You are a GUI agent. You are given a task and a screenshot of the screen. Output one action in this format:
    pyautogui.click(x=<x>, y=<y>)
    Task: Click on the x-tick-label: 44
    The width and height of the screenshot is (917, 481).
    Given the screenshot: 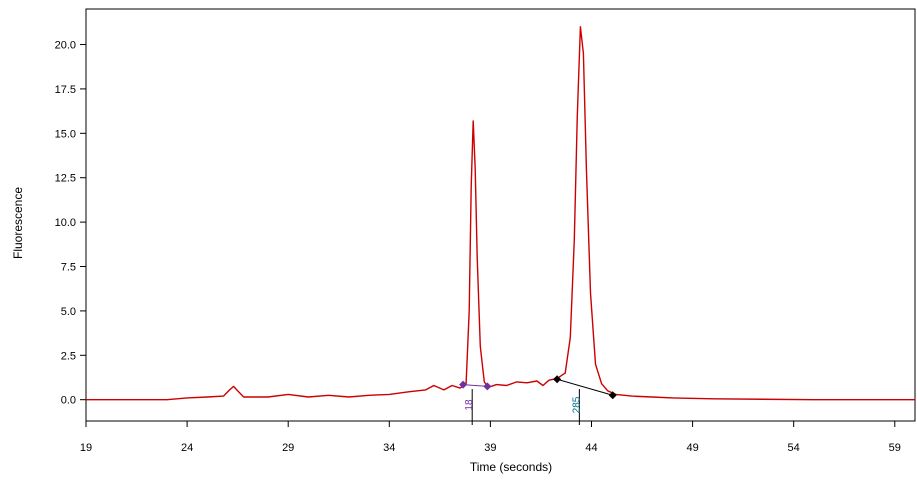 What is the action you would take?
    pyautogui.click(x=591, y=448)
    